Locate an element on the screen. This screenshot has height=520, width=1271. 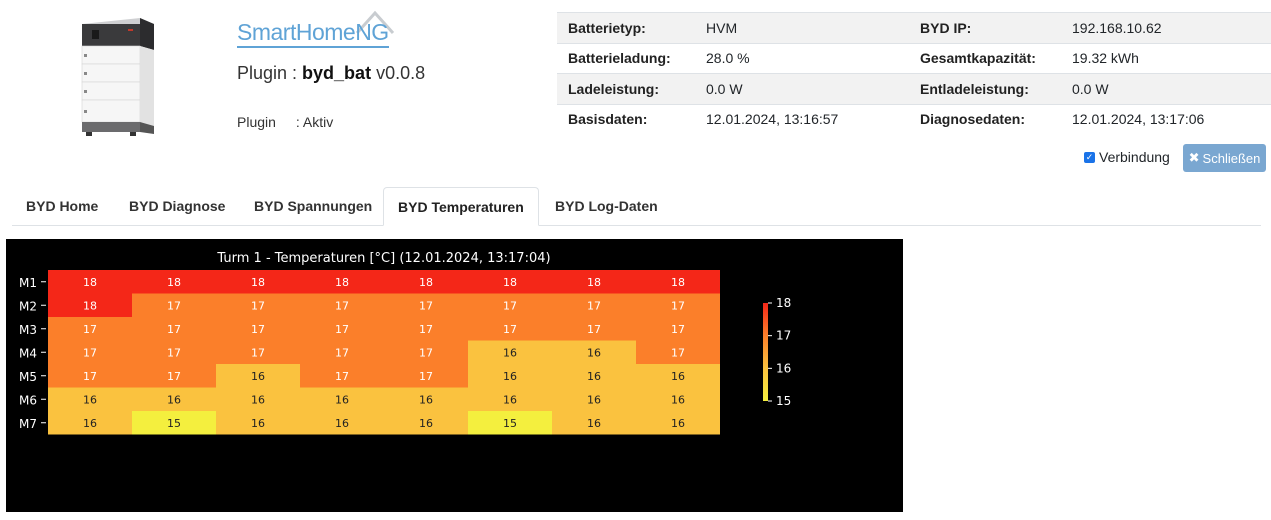
colorbar-tick-label: 15 is located at coordinates (783, 401).